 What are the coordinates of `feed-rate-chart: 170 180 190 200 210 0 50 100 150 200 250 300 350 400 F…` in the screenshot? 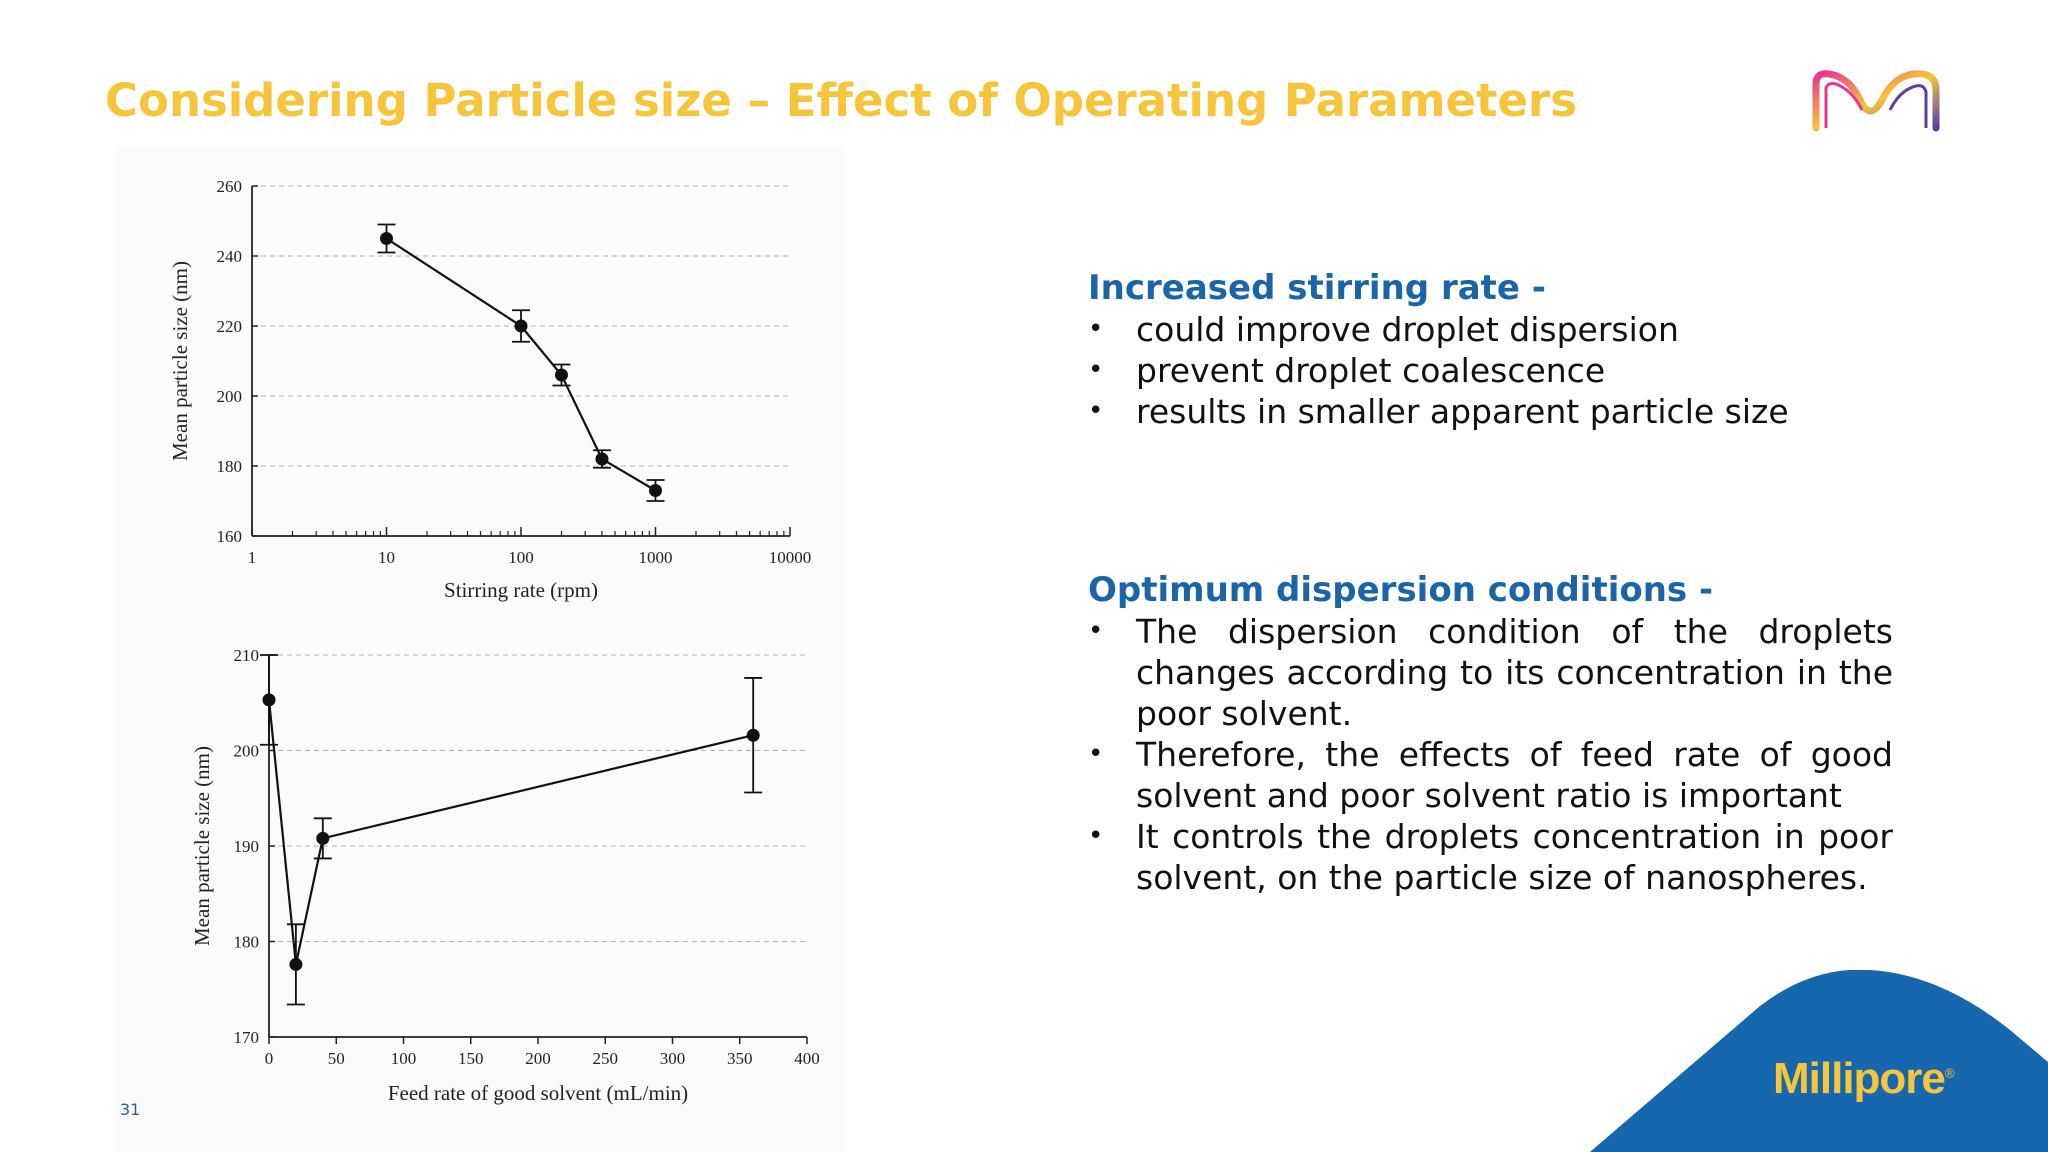 It's located at (505, 875).